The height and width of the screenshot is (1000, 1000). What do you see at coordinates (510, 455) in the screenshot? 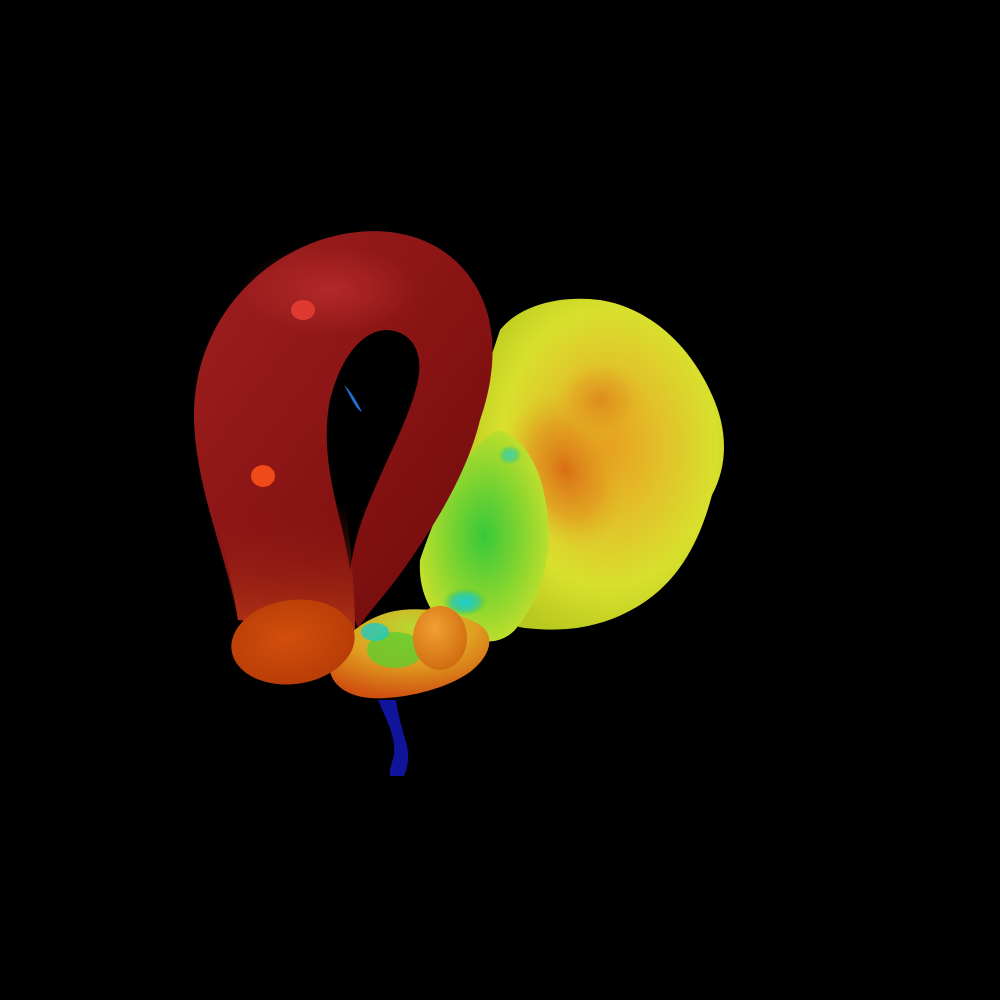
I see `cyan-patch-small` at bounding box center [510, 455].